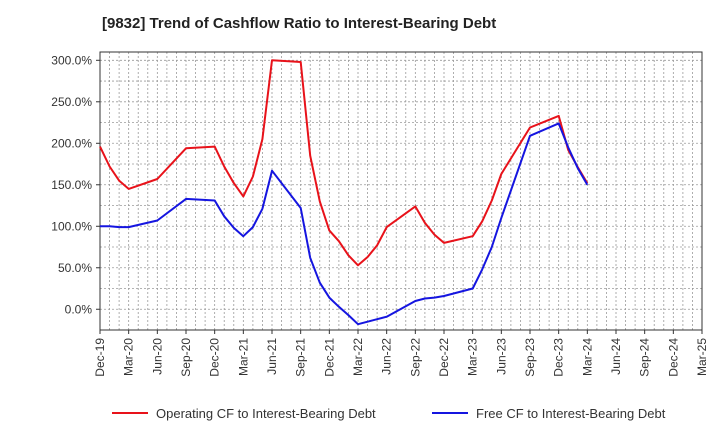  What do you see at coordinates (71, 60) in the screenshot?
I see `y-tick-label: 300.0%` at bounding box center [71, 60].